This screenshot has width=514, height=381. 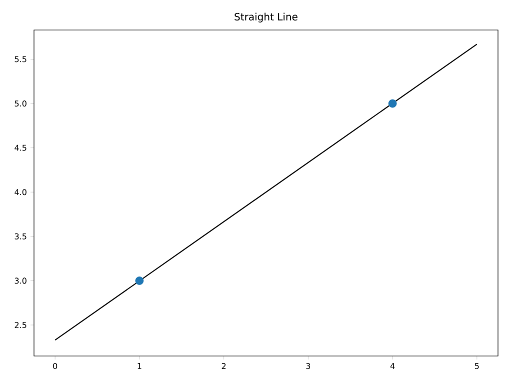 I want to click on y-tick-label: 5.0, so click(x=20, y=103).